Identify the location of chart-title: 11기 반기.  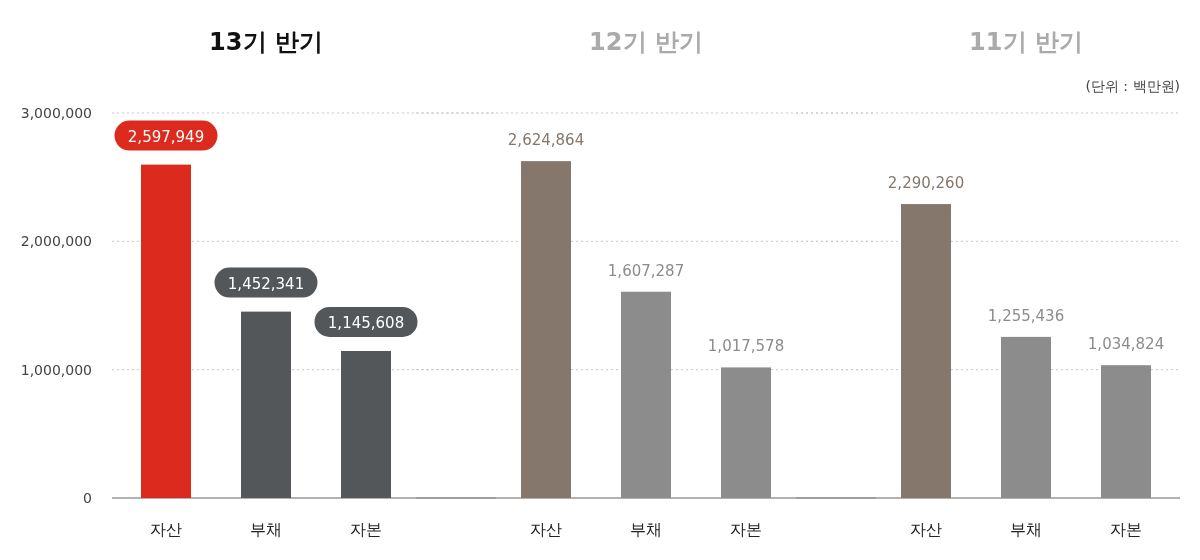
(1026, 42).